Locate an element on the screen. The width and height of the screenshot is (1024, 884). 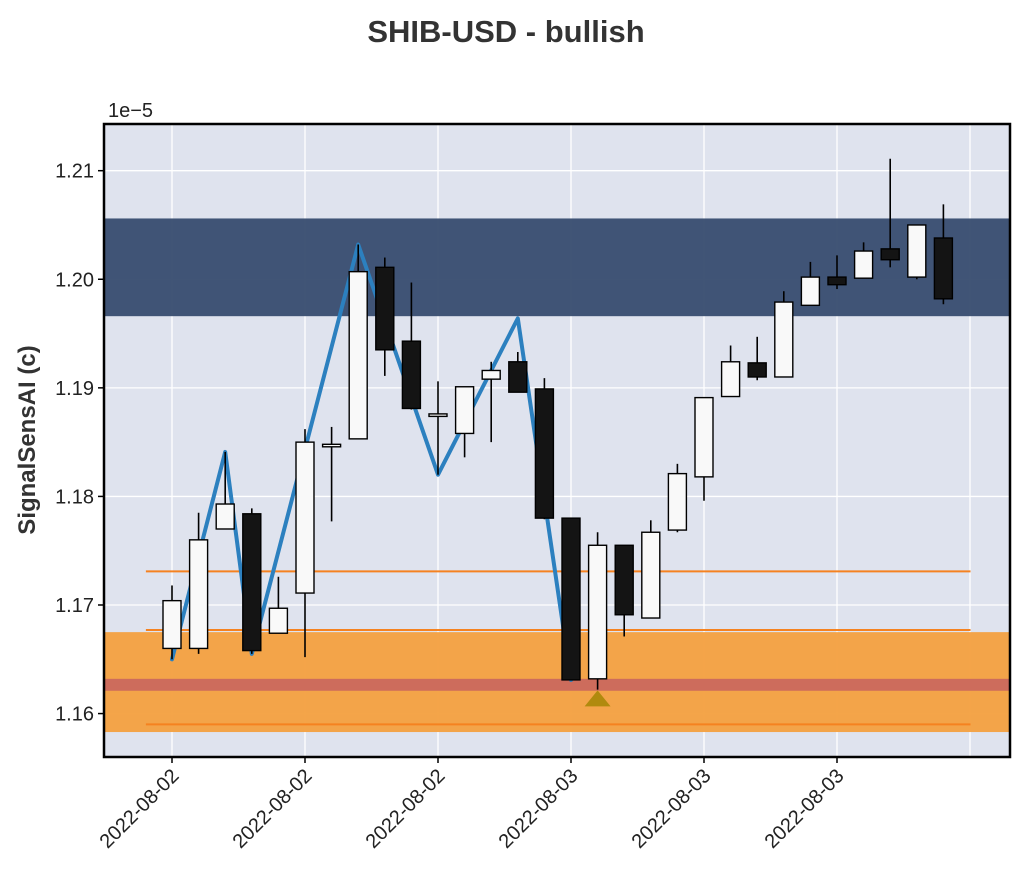
resistance-band is located at coordinates (557, 267).